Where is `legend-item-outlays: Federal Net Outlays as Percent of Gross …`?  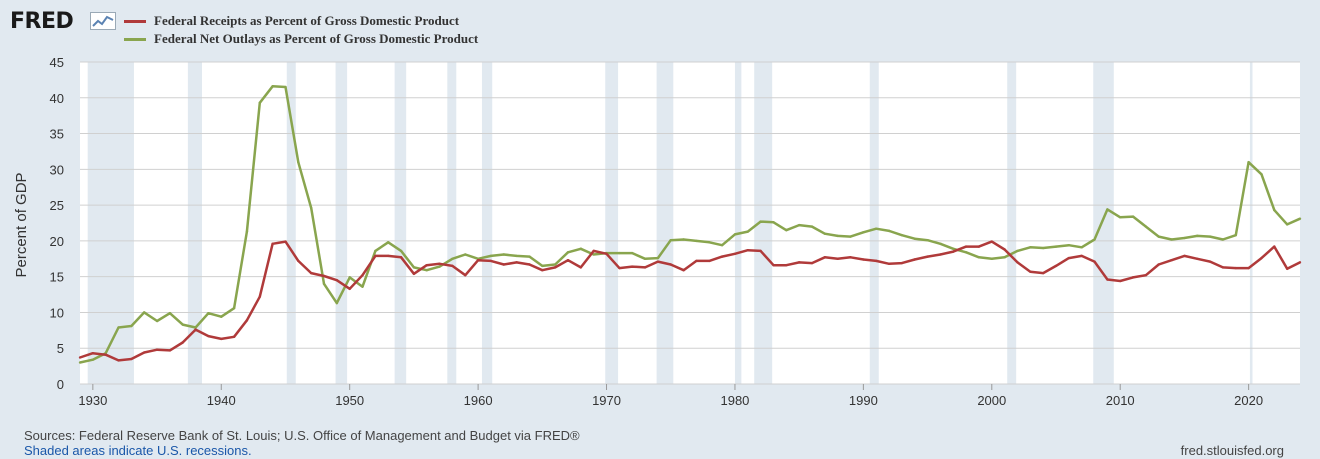
legend-item-outlays: Federal Net Outlays as Percent of Gross … is located at coordinates (301, 39).